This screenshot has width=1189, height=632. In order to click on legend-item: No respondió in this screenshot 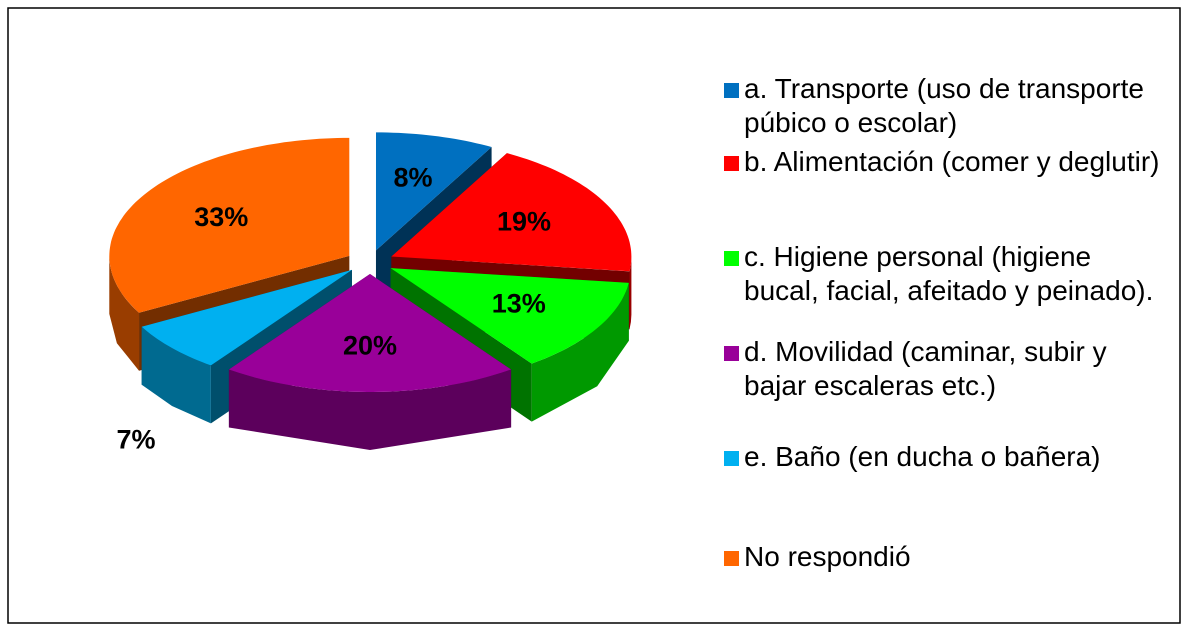, I will do `click(942, 557)`.